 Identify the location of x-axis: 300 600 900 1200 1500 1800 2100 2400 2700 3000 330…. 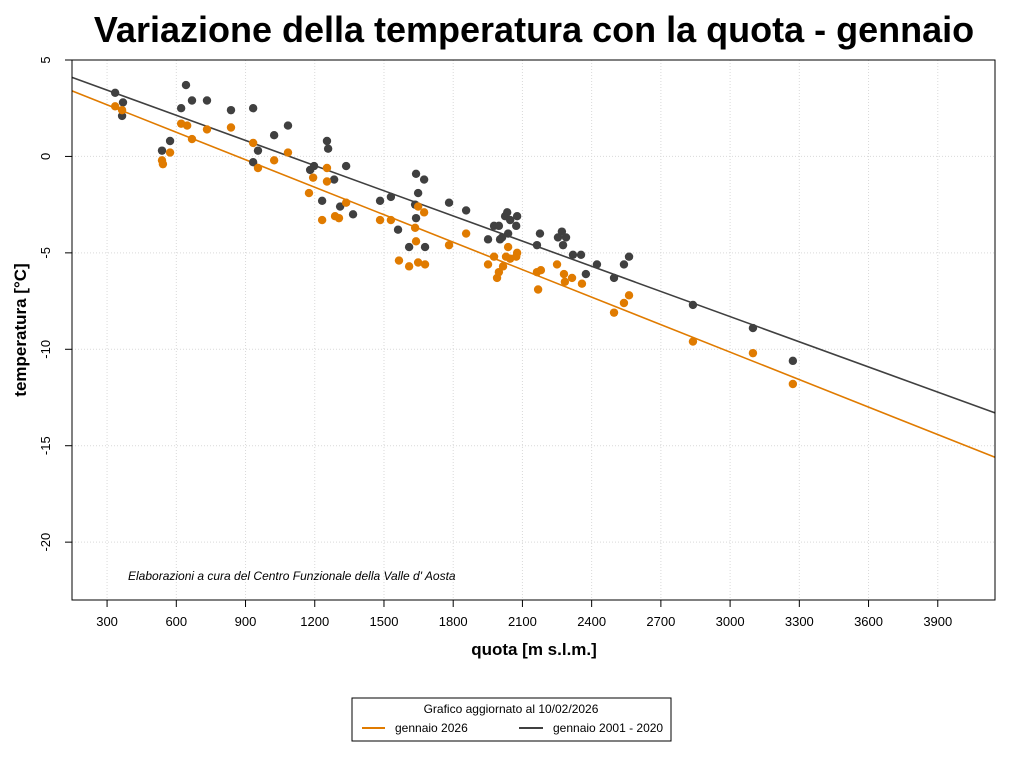
(524, 614).